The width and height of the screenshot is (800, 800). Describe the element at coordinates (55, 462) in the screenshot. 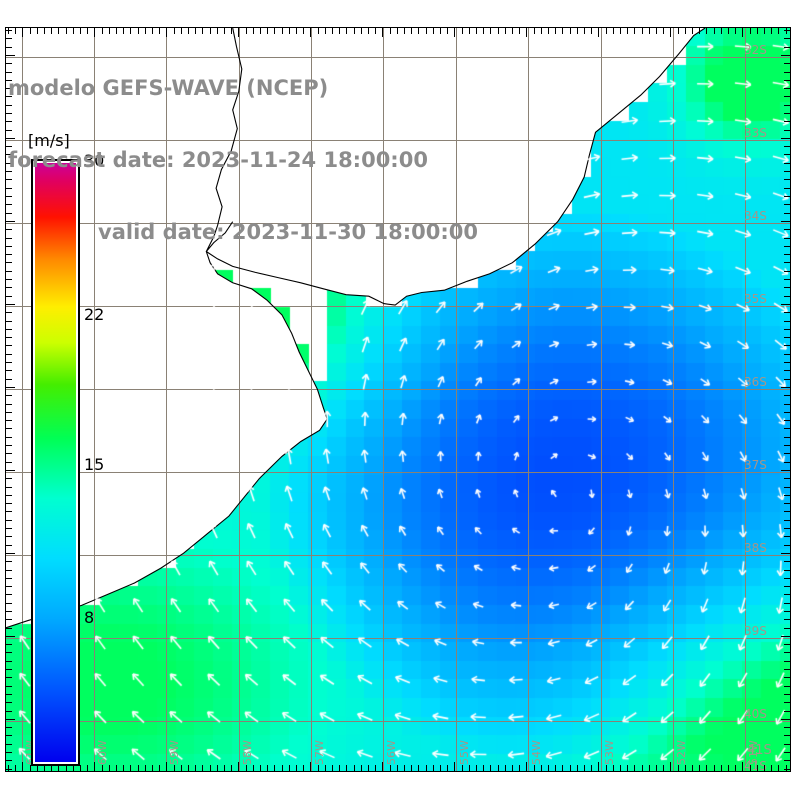

I see `colorbar-box` at that location.